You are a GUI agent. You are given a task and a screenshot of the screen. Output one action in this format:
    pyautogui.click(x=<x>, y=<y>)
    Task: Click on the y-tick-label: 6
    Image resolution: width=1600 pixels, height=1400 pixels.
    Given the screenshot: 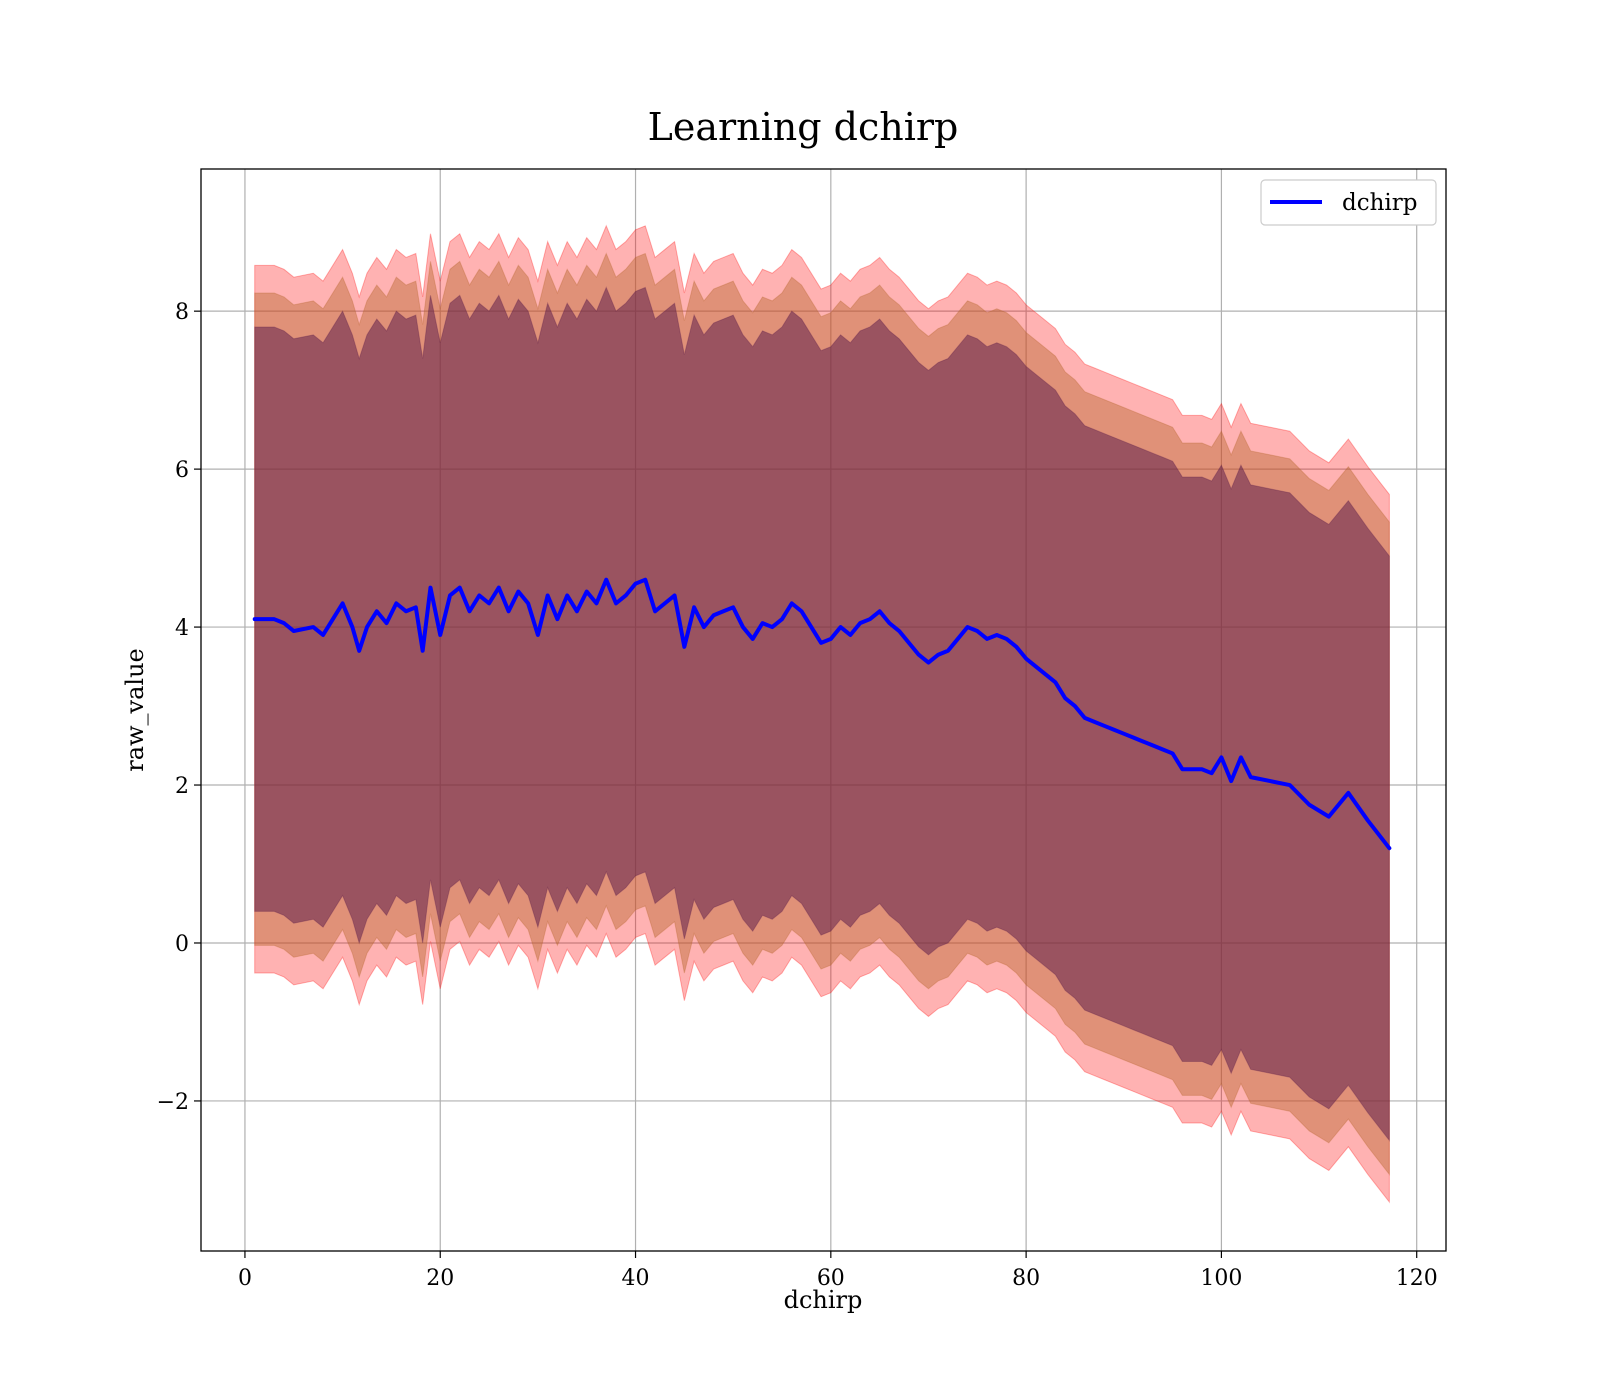 What is the action you would take?
    pyautogui.click(x=182, y=470)
    